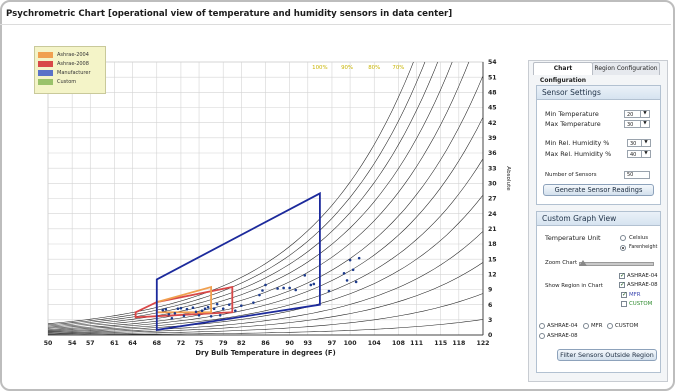 This screenshot has width=675, height=391. What do you see at coordinates (637, 175) in the screenshot?
I see `number-of-sensors-input: 50` at bounding box center [637, 175].